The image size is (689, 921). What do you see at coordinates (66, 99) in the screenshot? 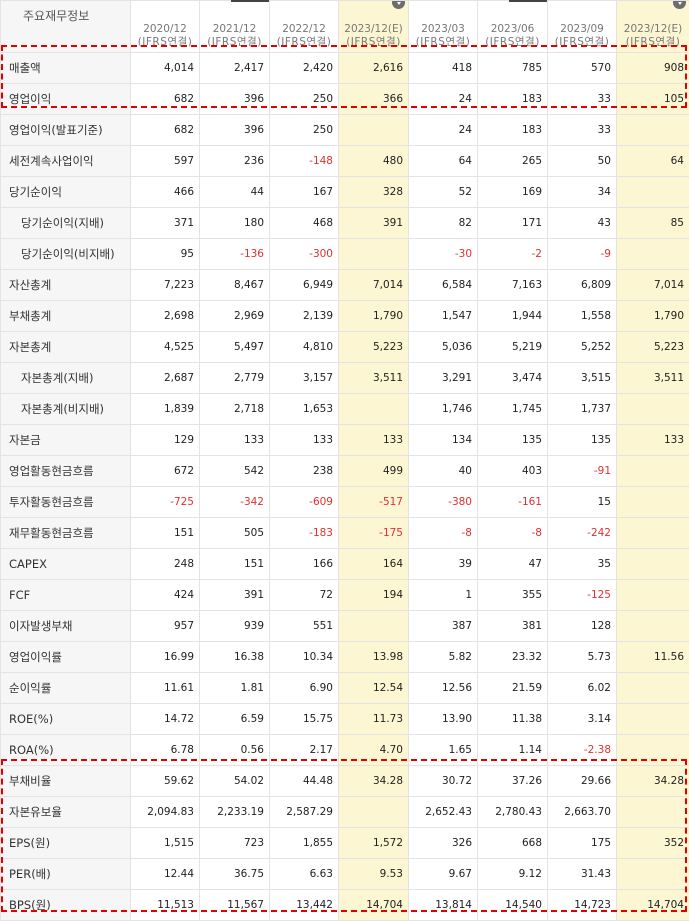
I see `row-label: 영업이익` at bounding box center [66, 99].